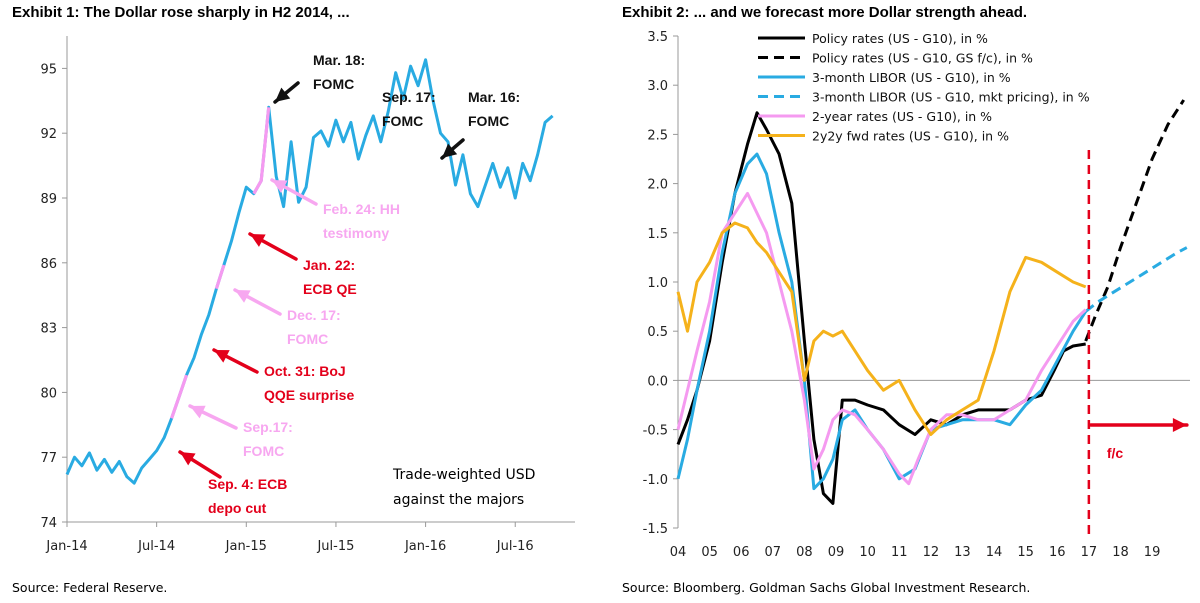 This screenshot has width=1200, height=603. I want to click on exhibit1-x-tick-label: Jan-15, so click(246, 546).